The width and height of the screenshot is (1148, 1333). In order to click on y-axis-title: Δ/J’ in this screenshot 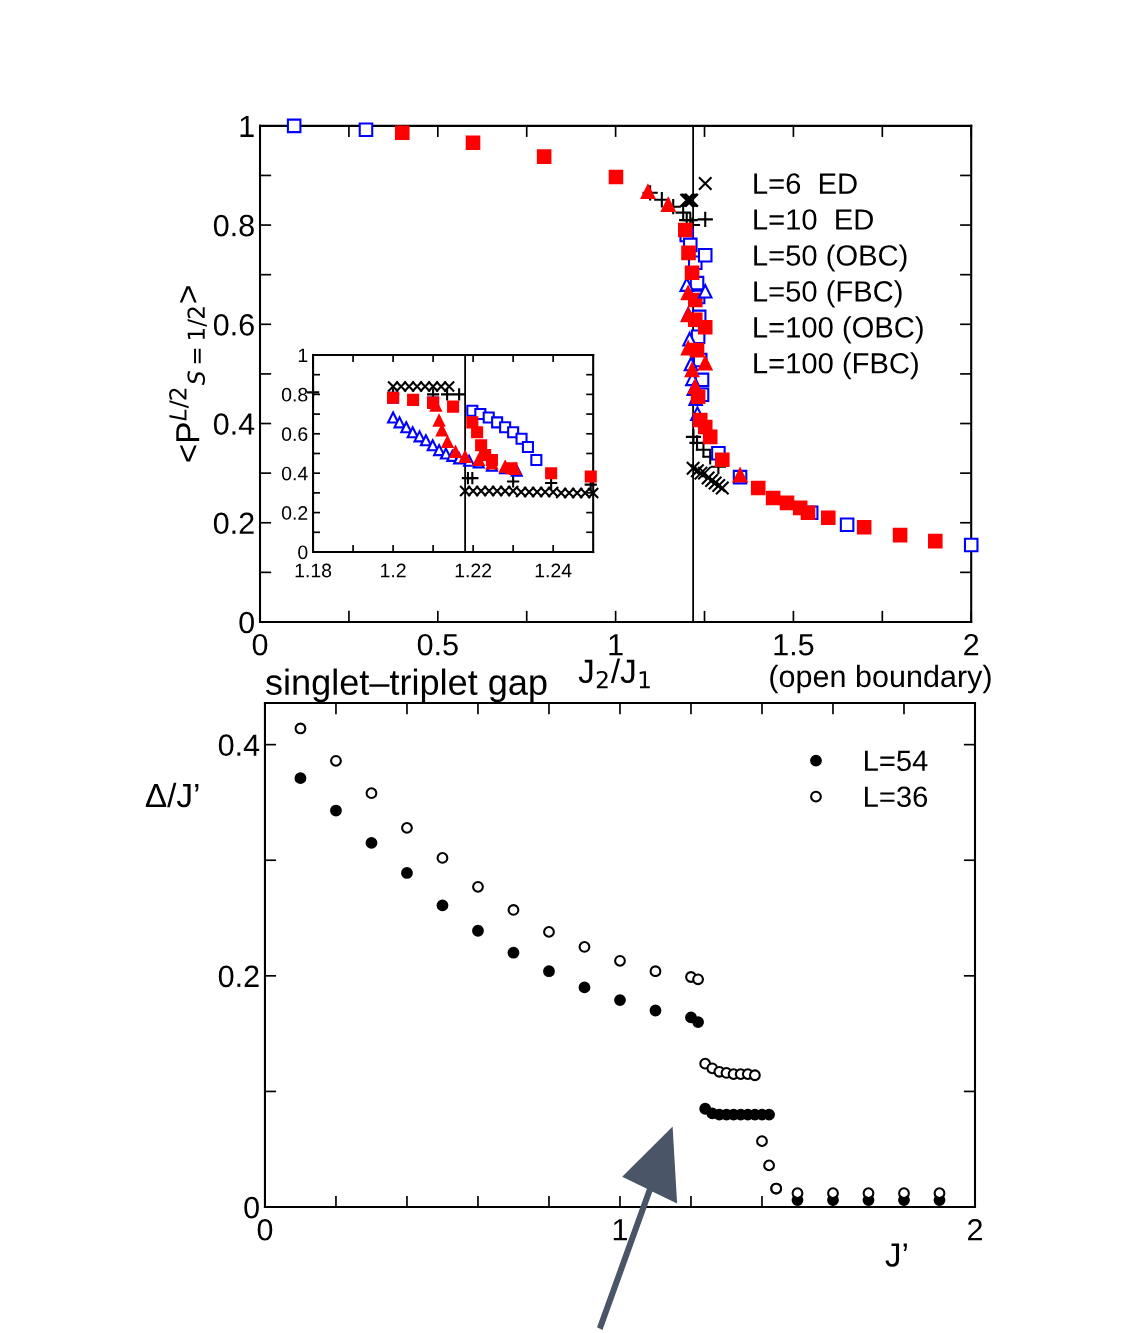, I will do `click(172, 795)`.